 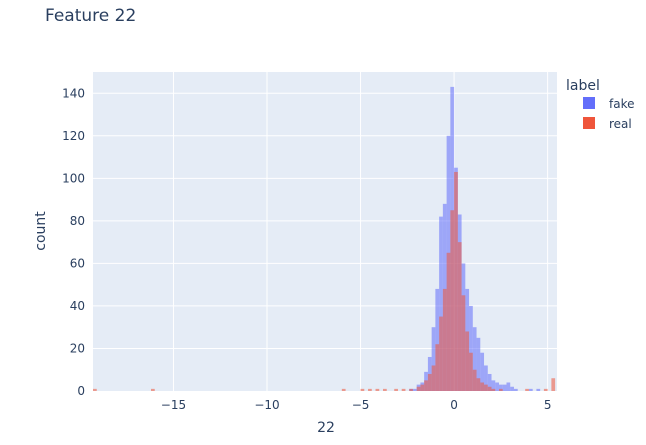 What do you see at coordinates (73, 93) in the screenshot?
I see `y-tick-label: 140` at bounding box center [73, 93].